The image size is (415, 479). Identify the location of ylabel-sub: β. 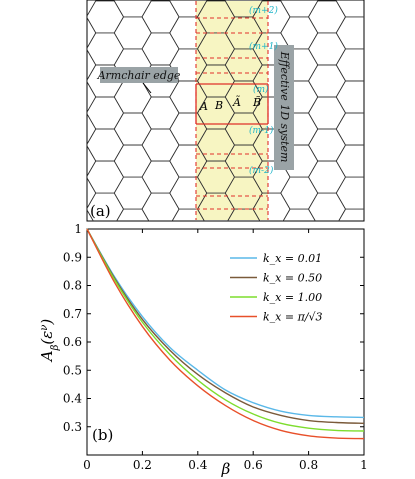
(55, 347).